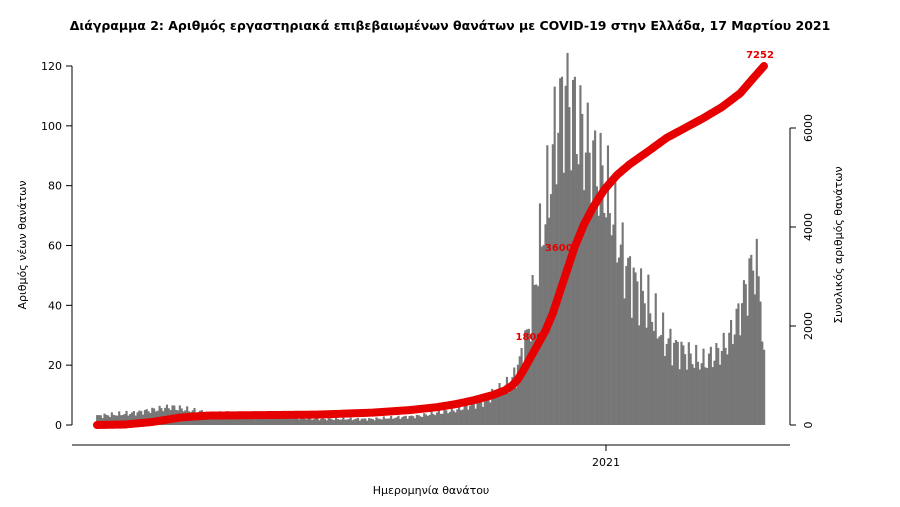  I want to click on y-left-axis-label: Αριθμός νέων θανάτων, so click(22, 245).